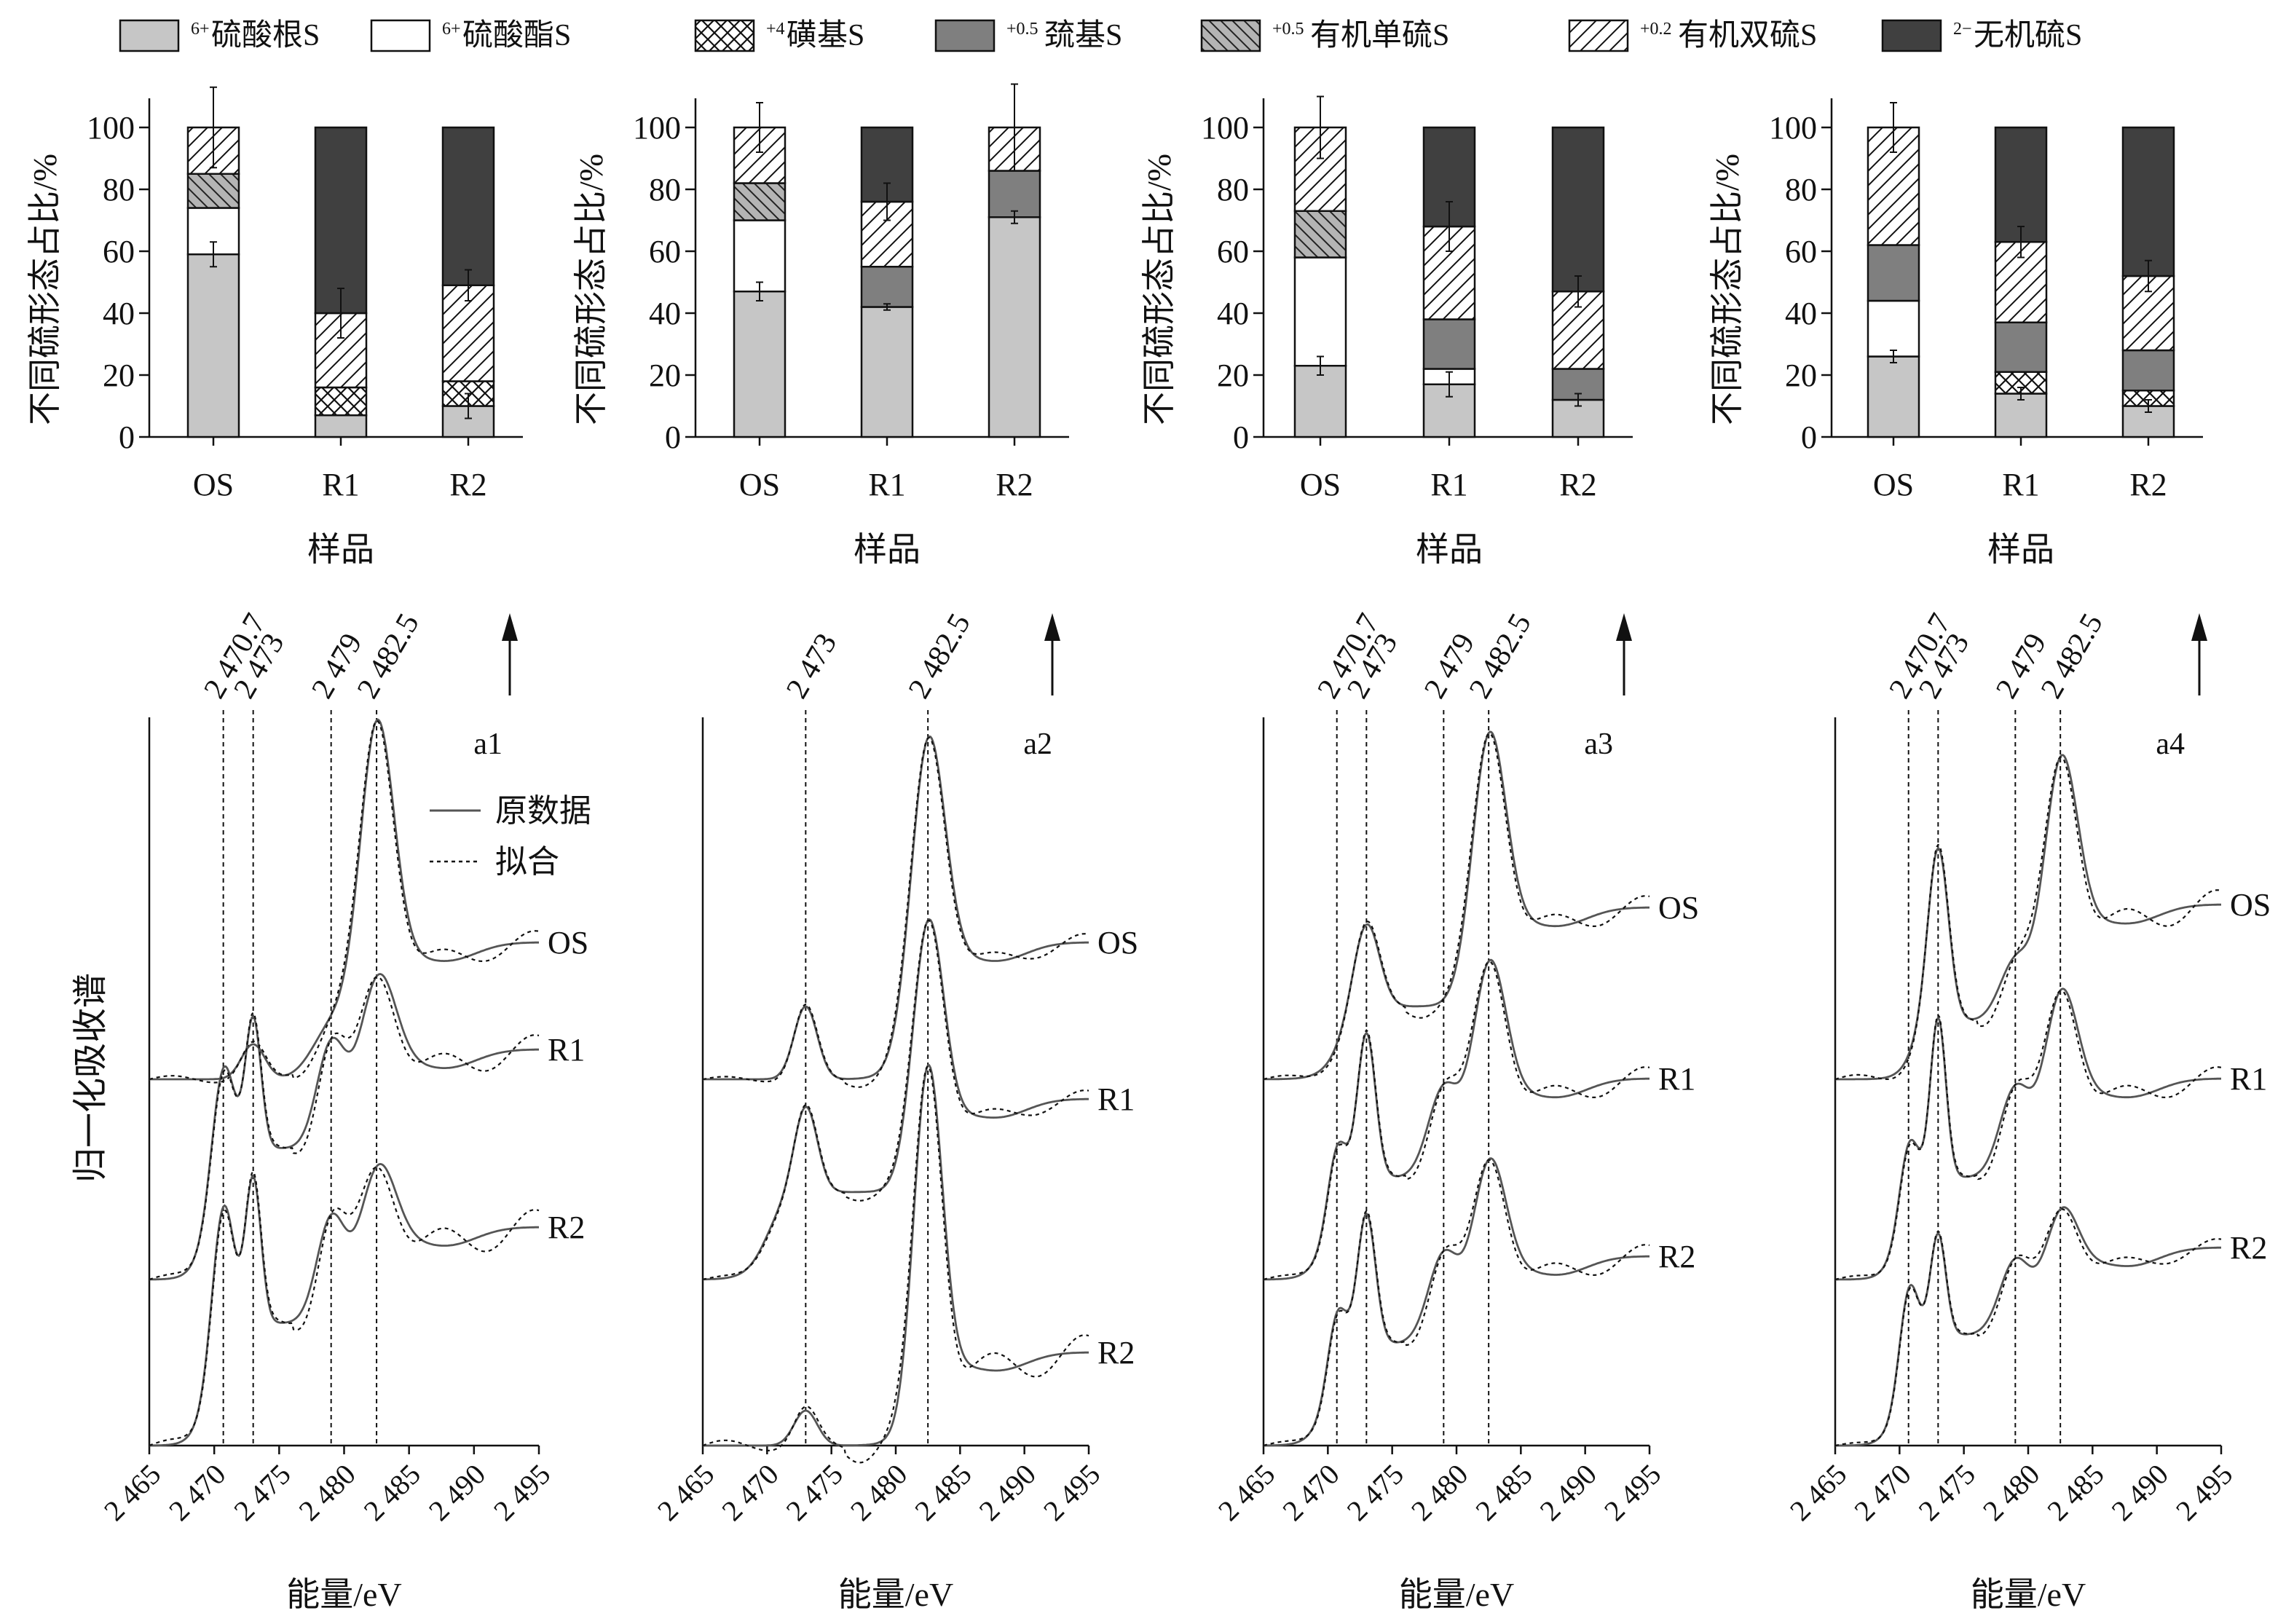 This screenshot has width=2294, height=1624. I want to click on panel-label: a2, so click(1038, 744).